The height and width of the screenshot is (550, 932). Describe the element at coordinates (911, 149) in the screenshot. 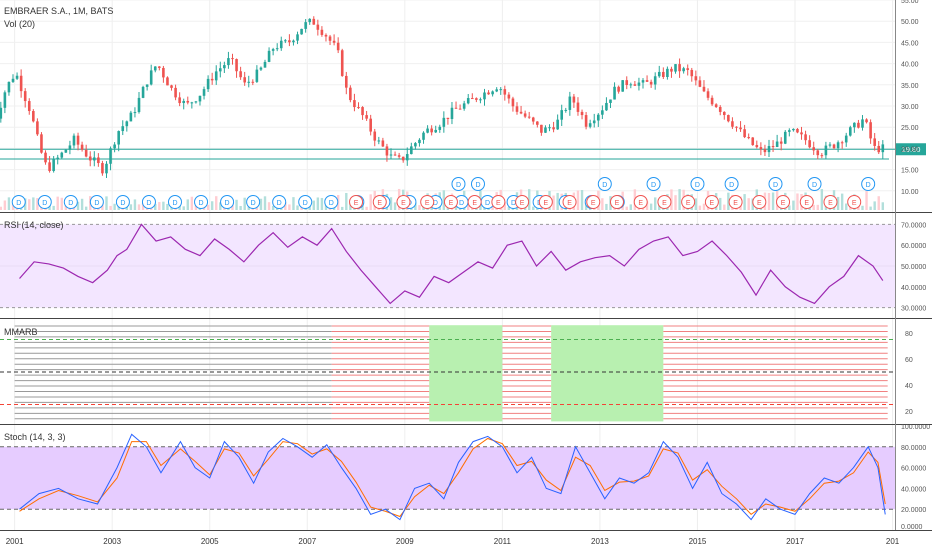

I see `last-price-tag` at that location.